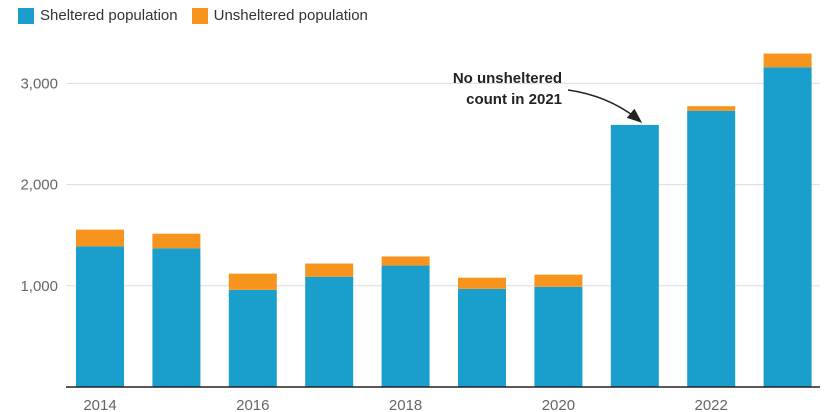  I want to click on legend-label-unsheltered: Unsheltered population, so click(290, 15).